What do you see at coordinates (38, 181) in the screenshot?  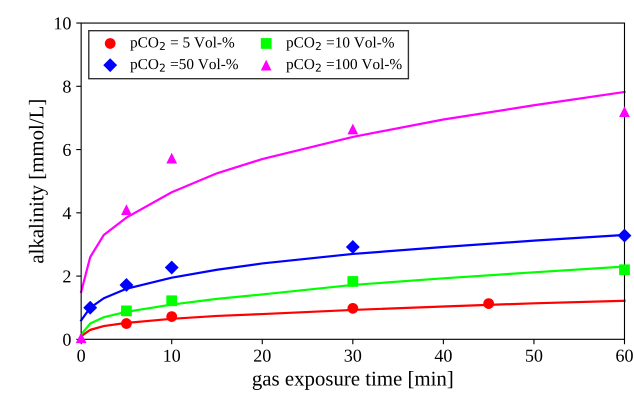 I see `y-axis-title: alkalinity [mmol/L]` at bounding box center [38, 181].